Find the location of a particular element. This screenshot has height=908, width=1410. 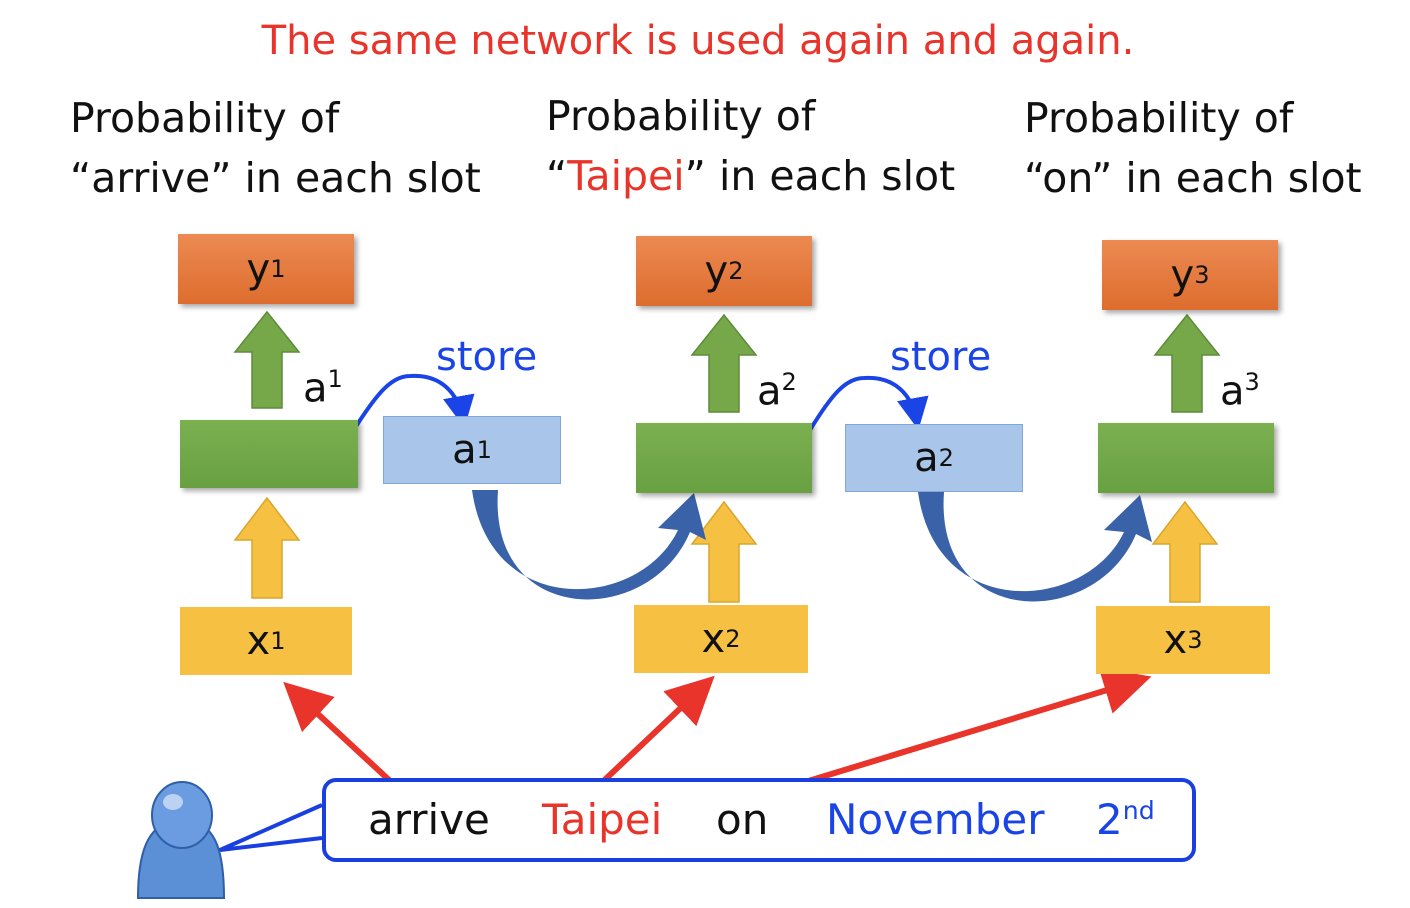

input-sentence-box is located at coordinates (759, 820).